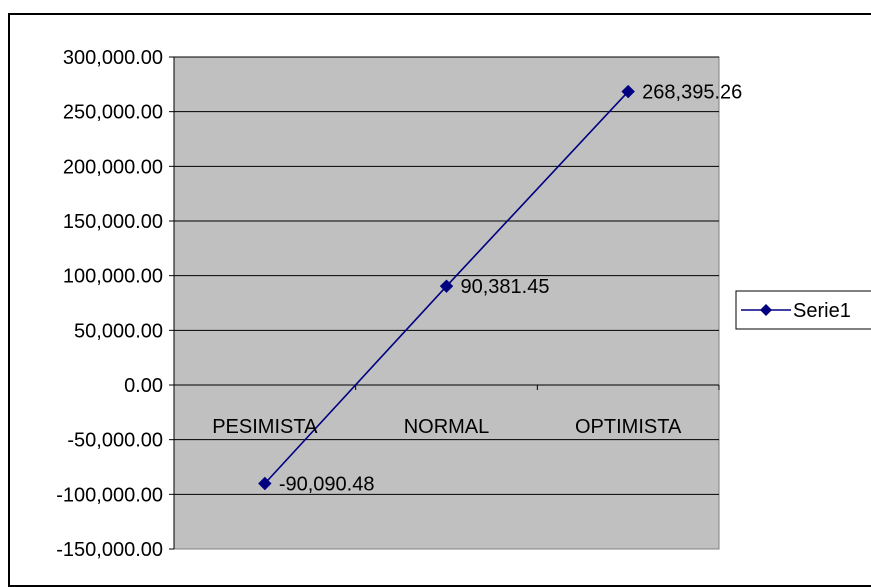  Describe the element at coordinates (505, 287) in the screenshot. I see `data-label: 90,381.45` at that location.